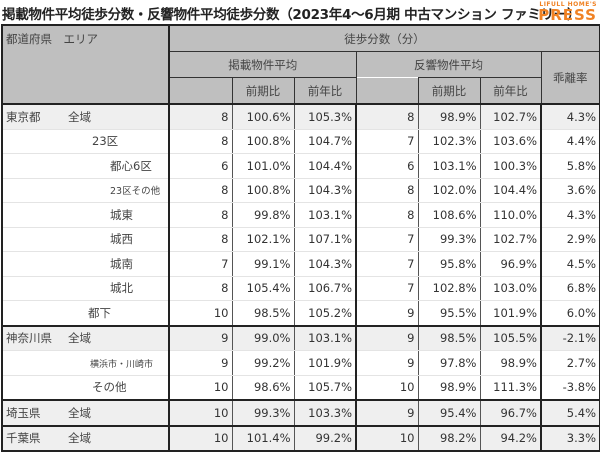 The height and width of the screenshot is (452, 600). Describe the element at coordinates (449, 264) in the screenshot. I see `response-prev-period: 95.8%` at that location.